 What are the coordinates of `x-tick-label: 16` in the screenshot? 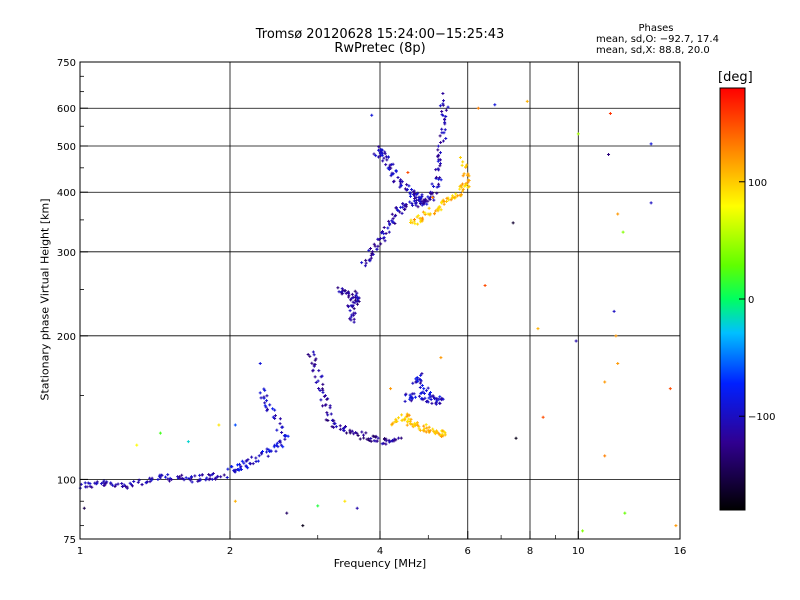 It's located at (680, 551).